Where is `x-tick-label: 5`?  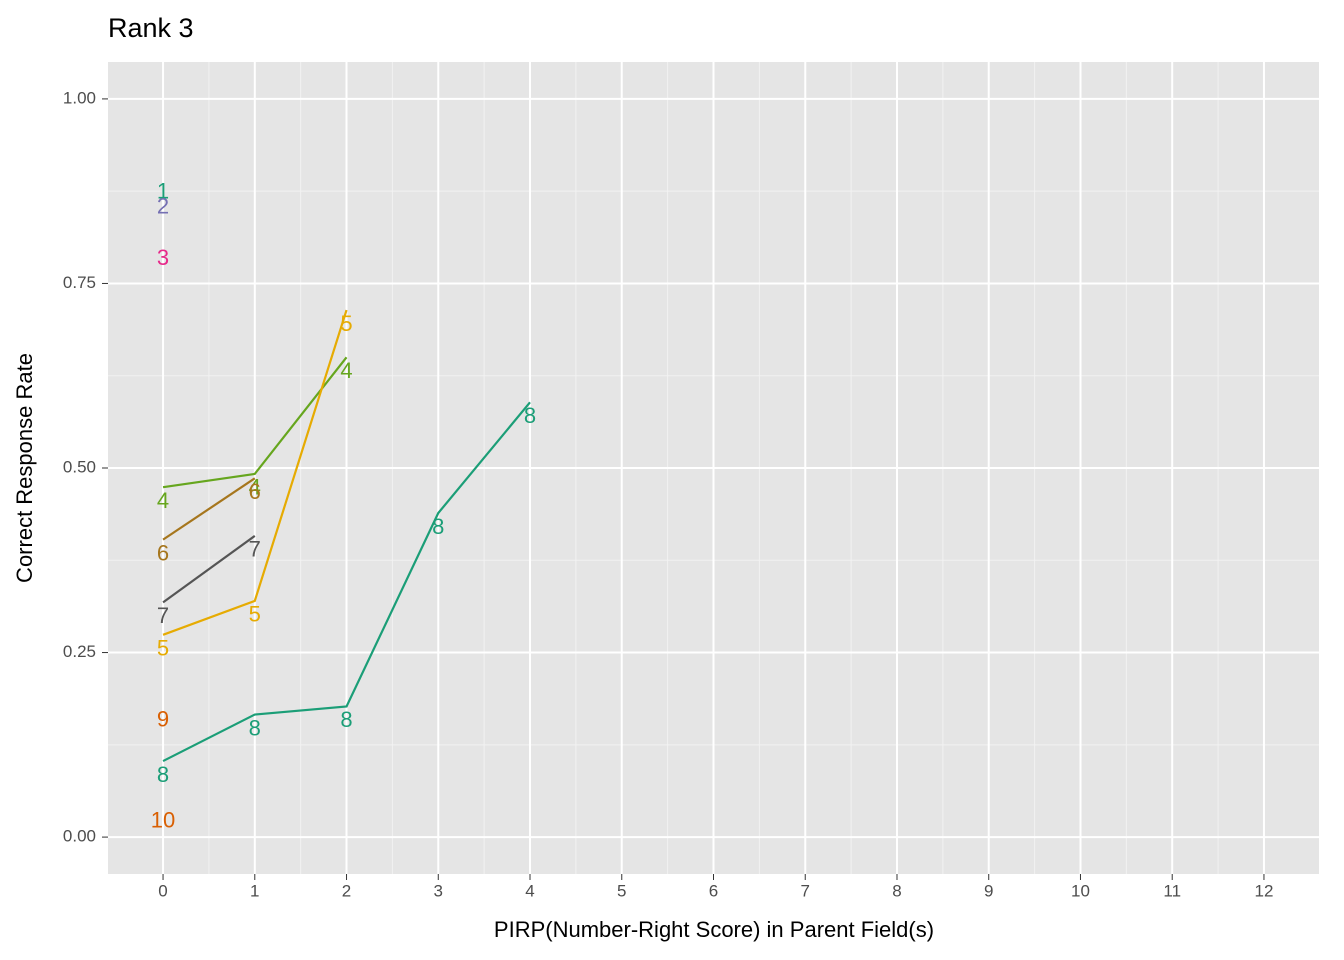 x-tick-label: 5 is located at coordinates (621, 890).